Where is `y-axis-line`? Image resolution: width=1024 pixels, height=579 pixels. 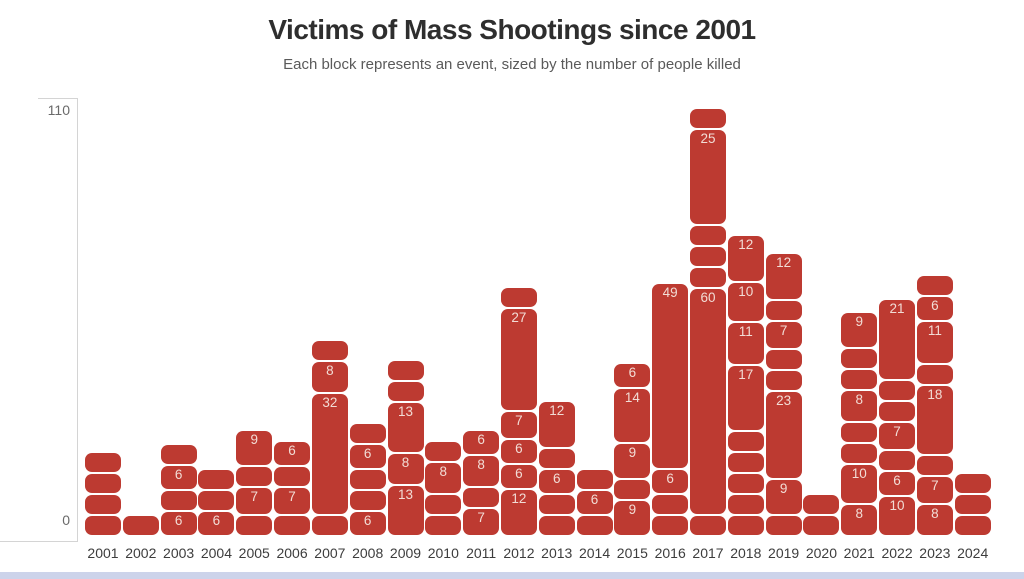
y-axis-line is located at coordinates (77, 319).